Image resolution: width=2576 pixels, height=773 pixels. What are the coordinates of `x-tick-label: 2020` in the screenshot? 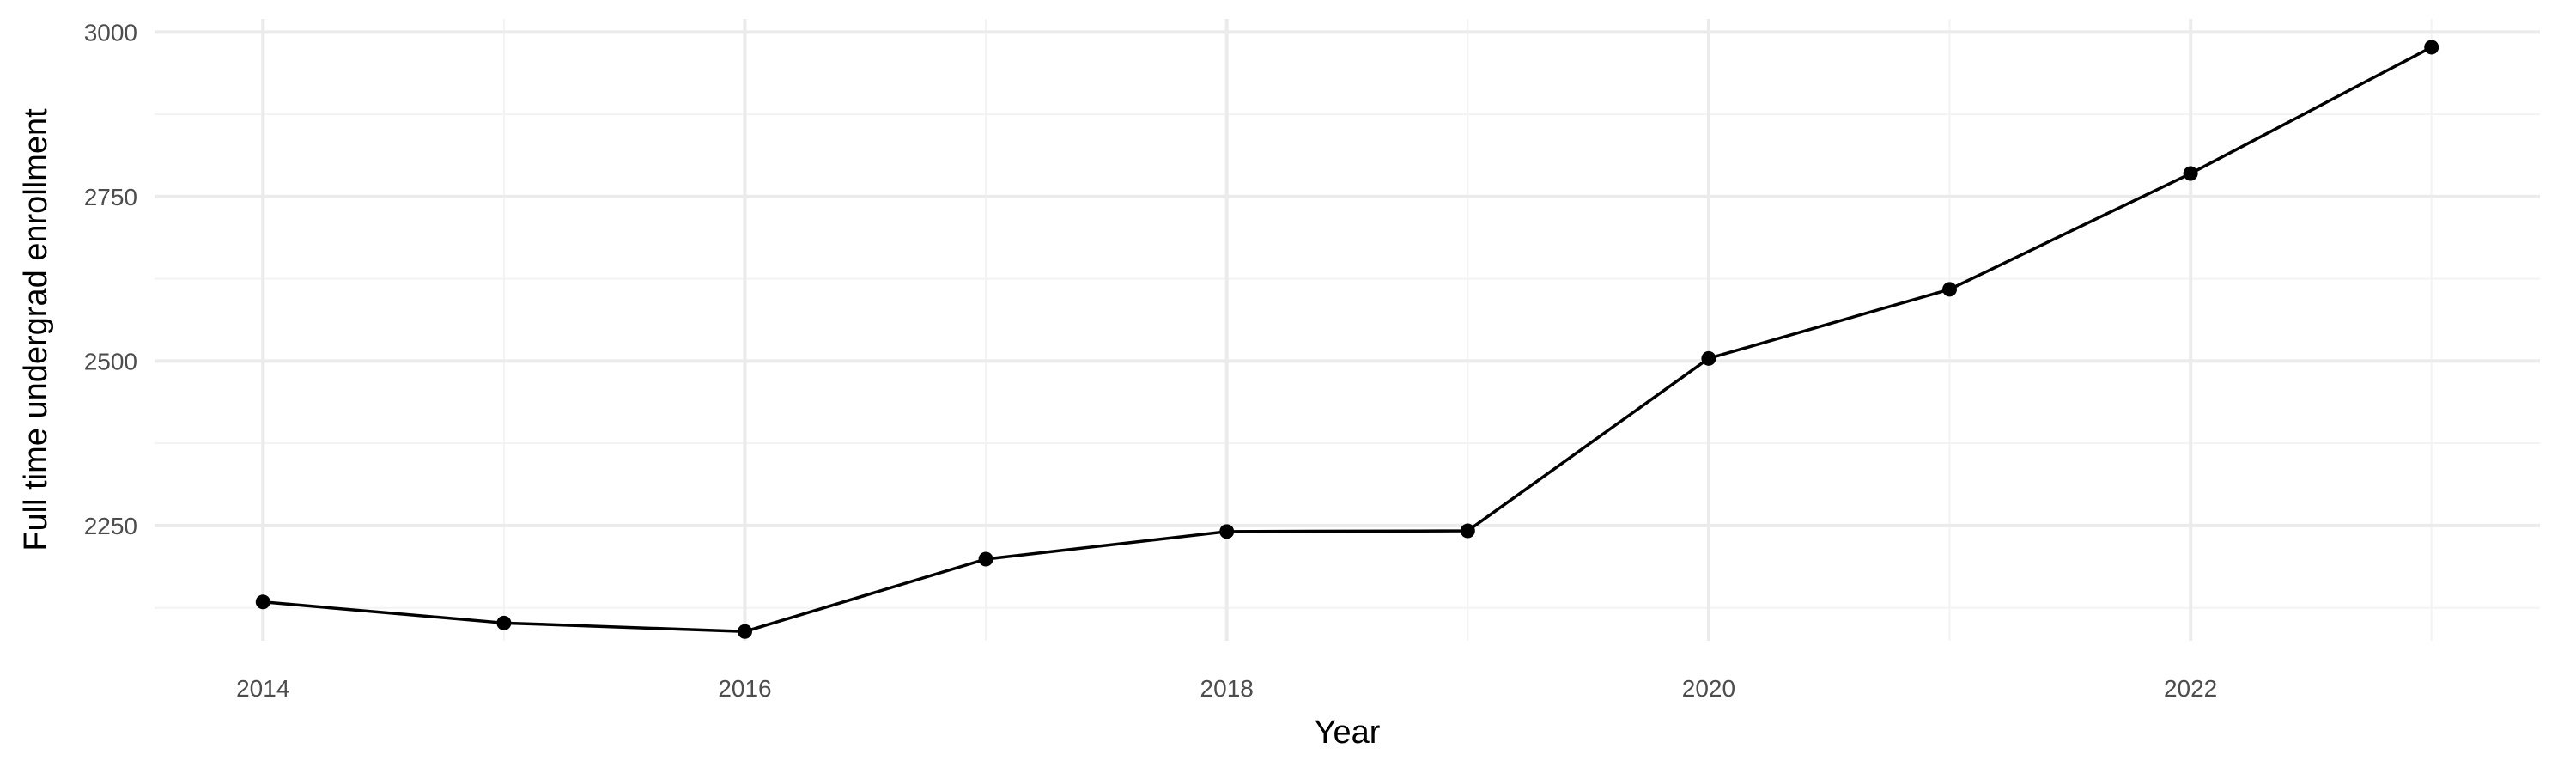 It's located at (1708, 688).